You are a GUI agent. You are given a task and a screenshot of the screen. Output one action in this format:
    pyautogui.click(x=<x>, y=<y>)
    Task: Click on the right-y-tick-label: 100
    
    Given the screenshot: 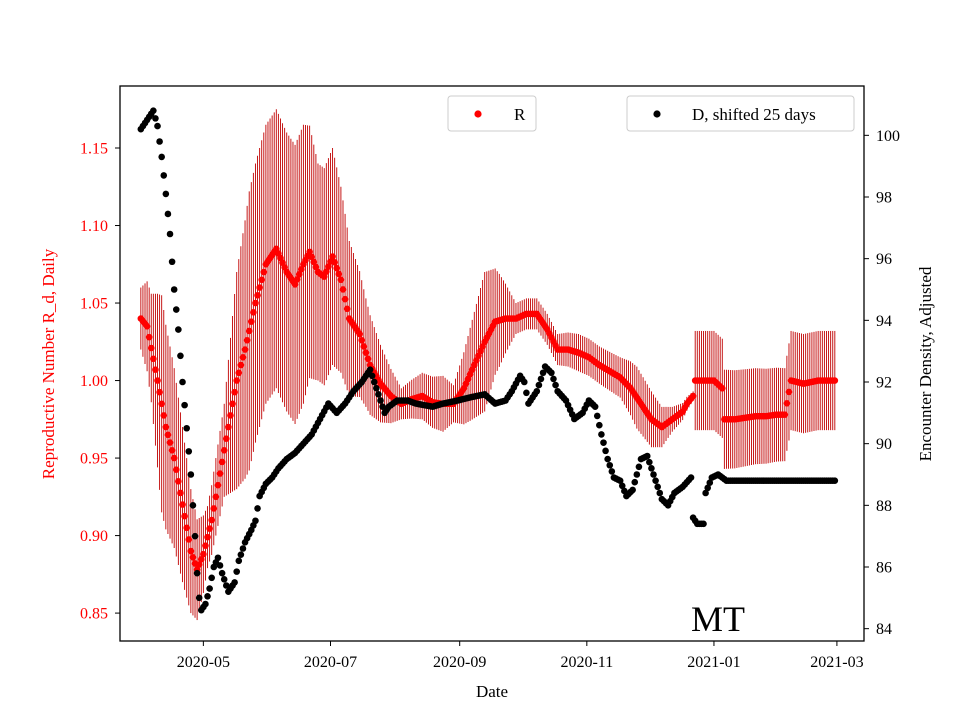 What is the action you would take?
    pyautogui.click(x=888, y=136)
    